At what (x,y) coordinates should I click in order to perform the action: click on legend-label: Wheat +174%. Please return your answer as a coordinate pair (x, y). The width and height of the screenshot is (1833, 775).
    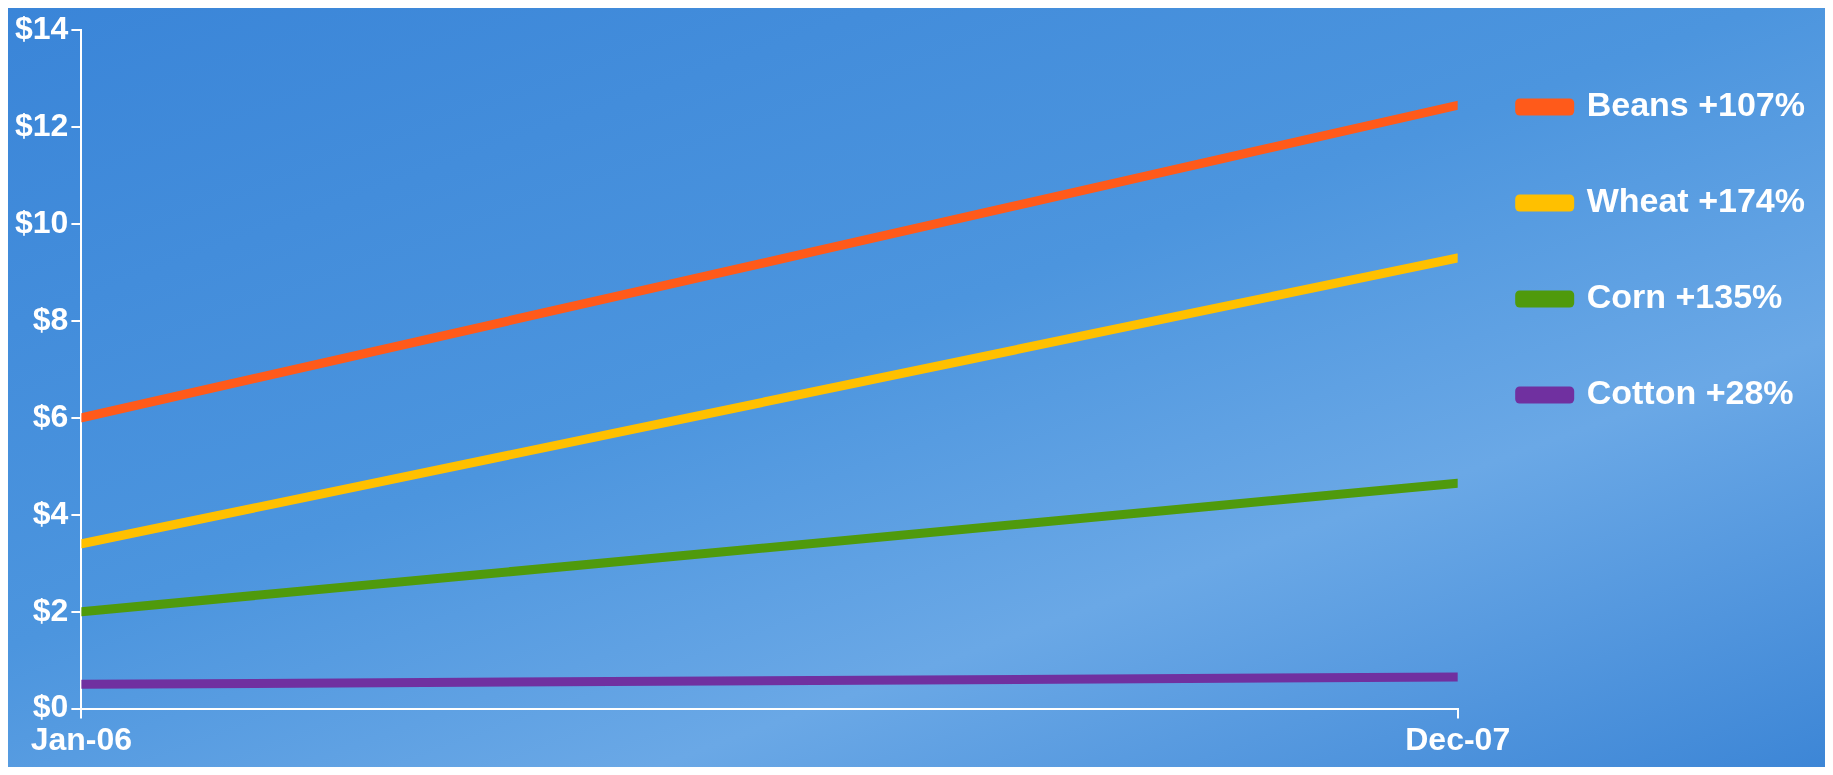
    Looking at the image, I should click on (1695, 200).